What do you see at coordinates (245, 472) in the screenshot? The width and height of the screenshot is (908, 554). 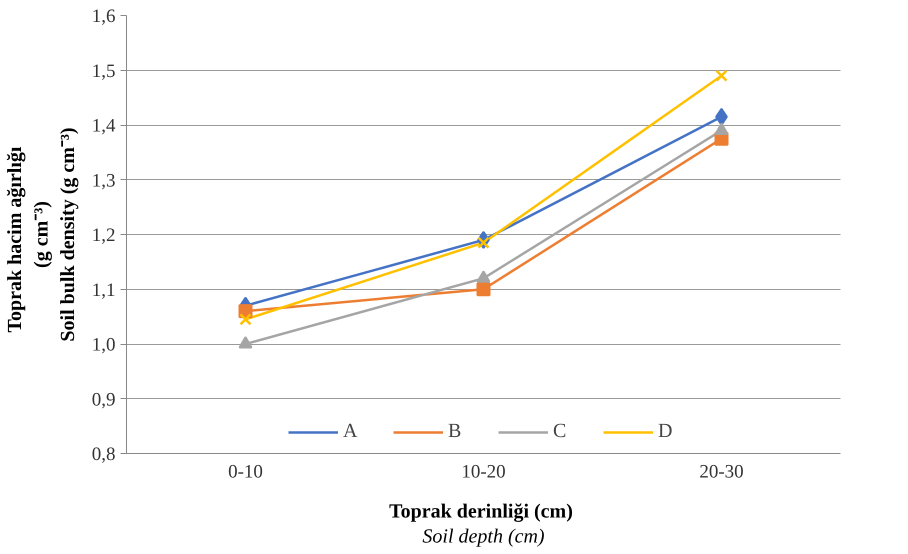 I see `x-tick-label: 0-10` at bounding box center [245, 472].